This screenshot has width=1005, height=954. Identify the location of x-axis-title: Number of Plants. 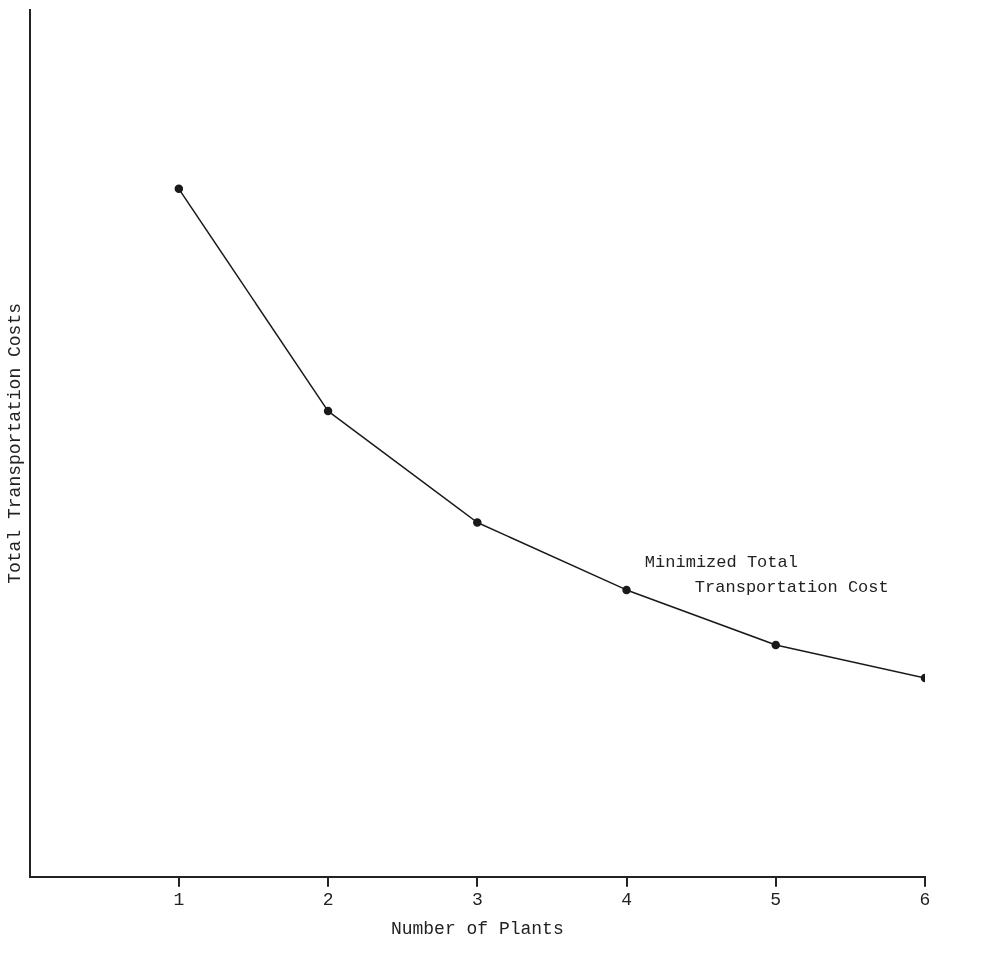
(477, 928).